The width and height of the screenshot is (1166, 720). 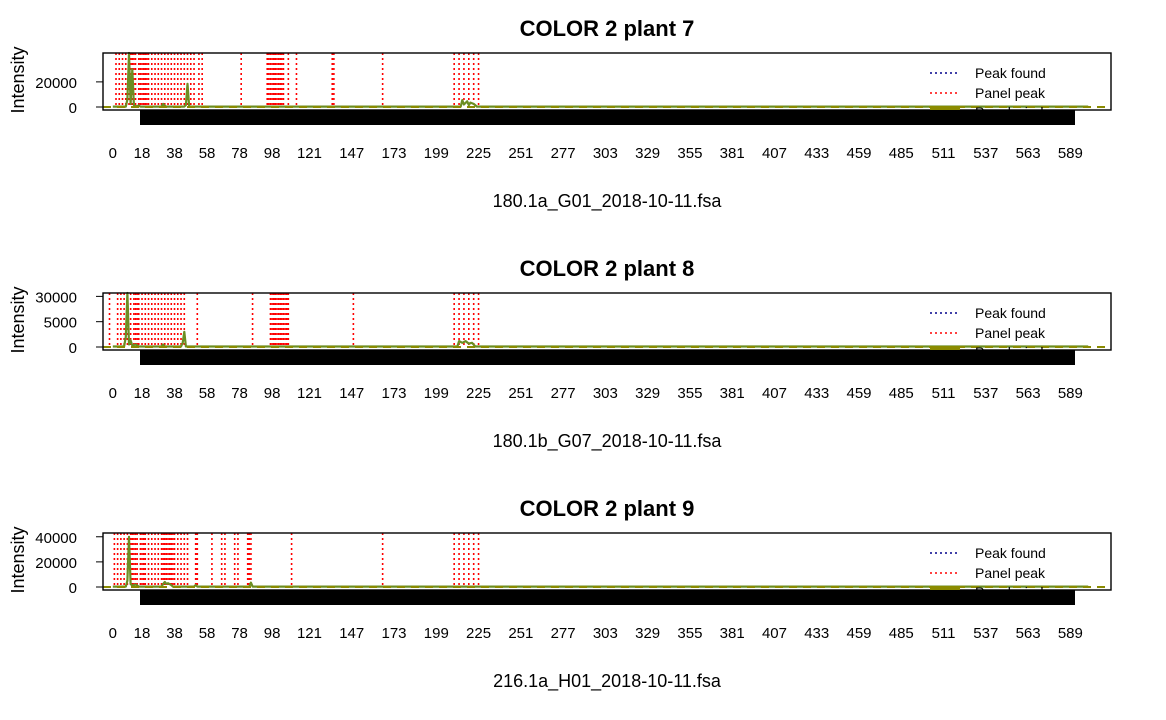 I want to click on y-tick-label: 30000, so click(x=56, y=297).